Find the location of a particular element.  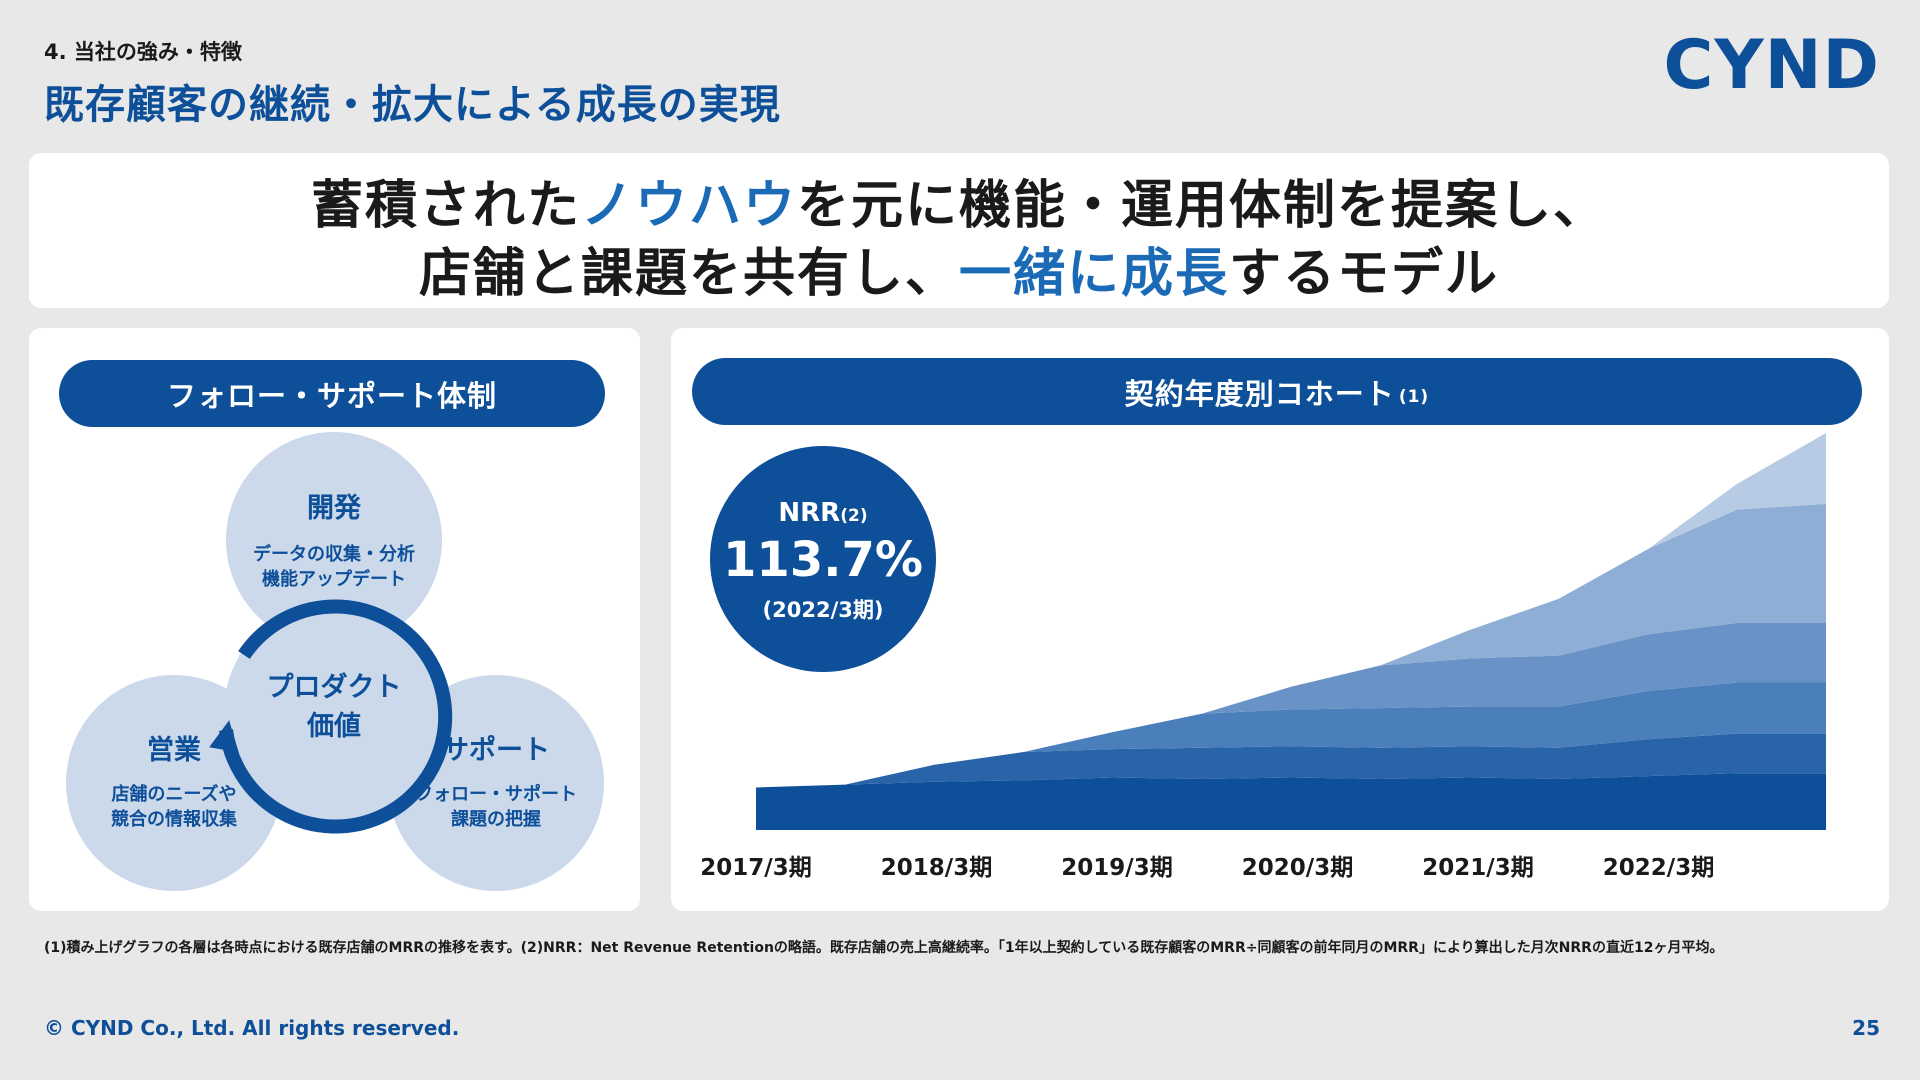

development-desc-line2: 機能アップデート is located at coordinates (334, 579).